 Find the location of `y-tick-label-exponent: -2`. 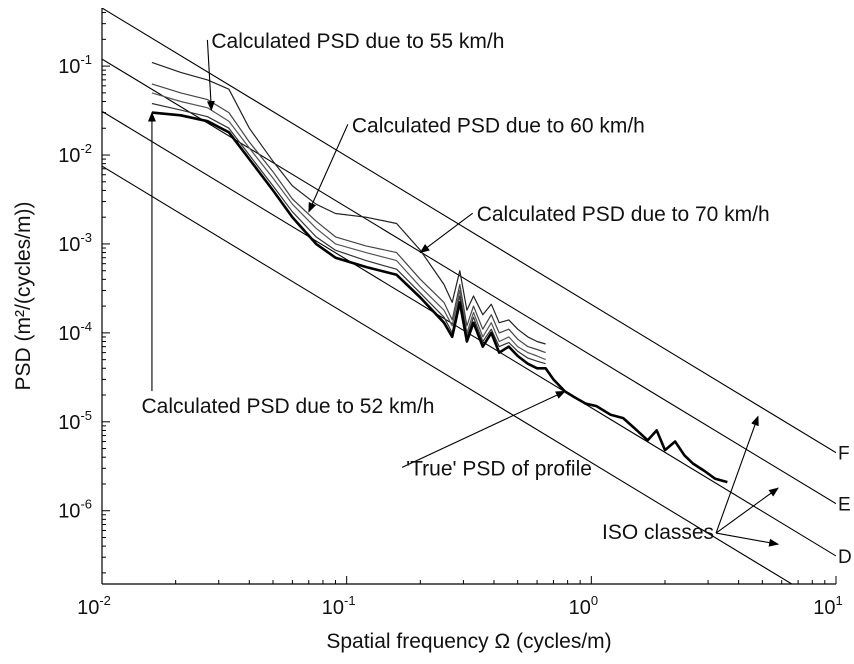

y-tick-label-exponent: -2 is located at coordinates (86, 148).